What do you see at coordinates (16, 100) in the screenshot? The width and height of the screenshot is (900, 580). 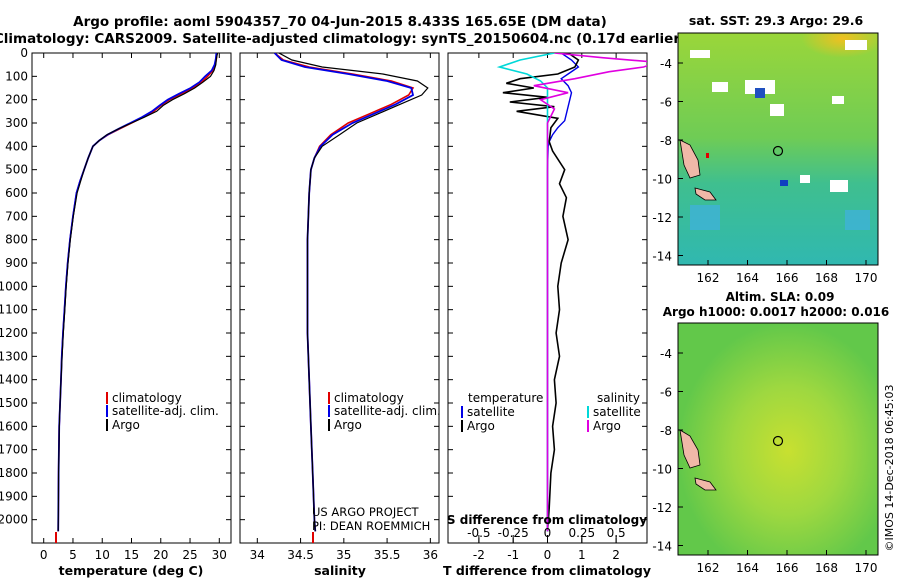 I see `y-tick-label: 200` at bounding box center [16, 100].